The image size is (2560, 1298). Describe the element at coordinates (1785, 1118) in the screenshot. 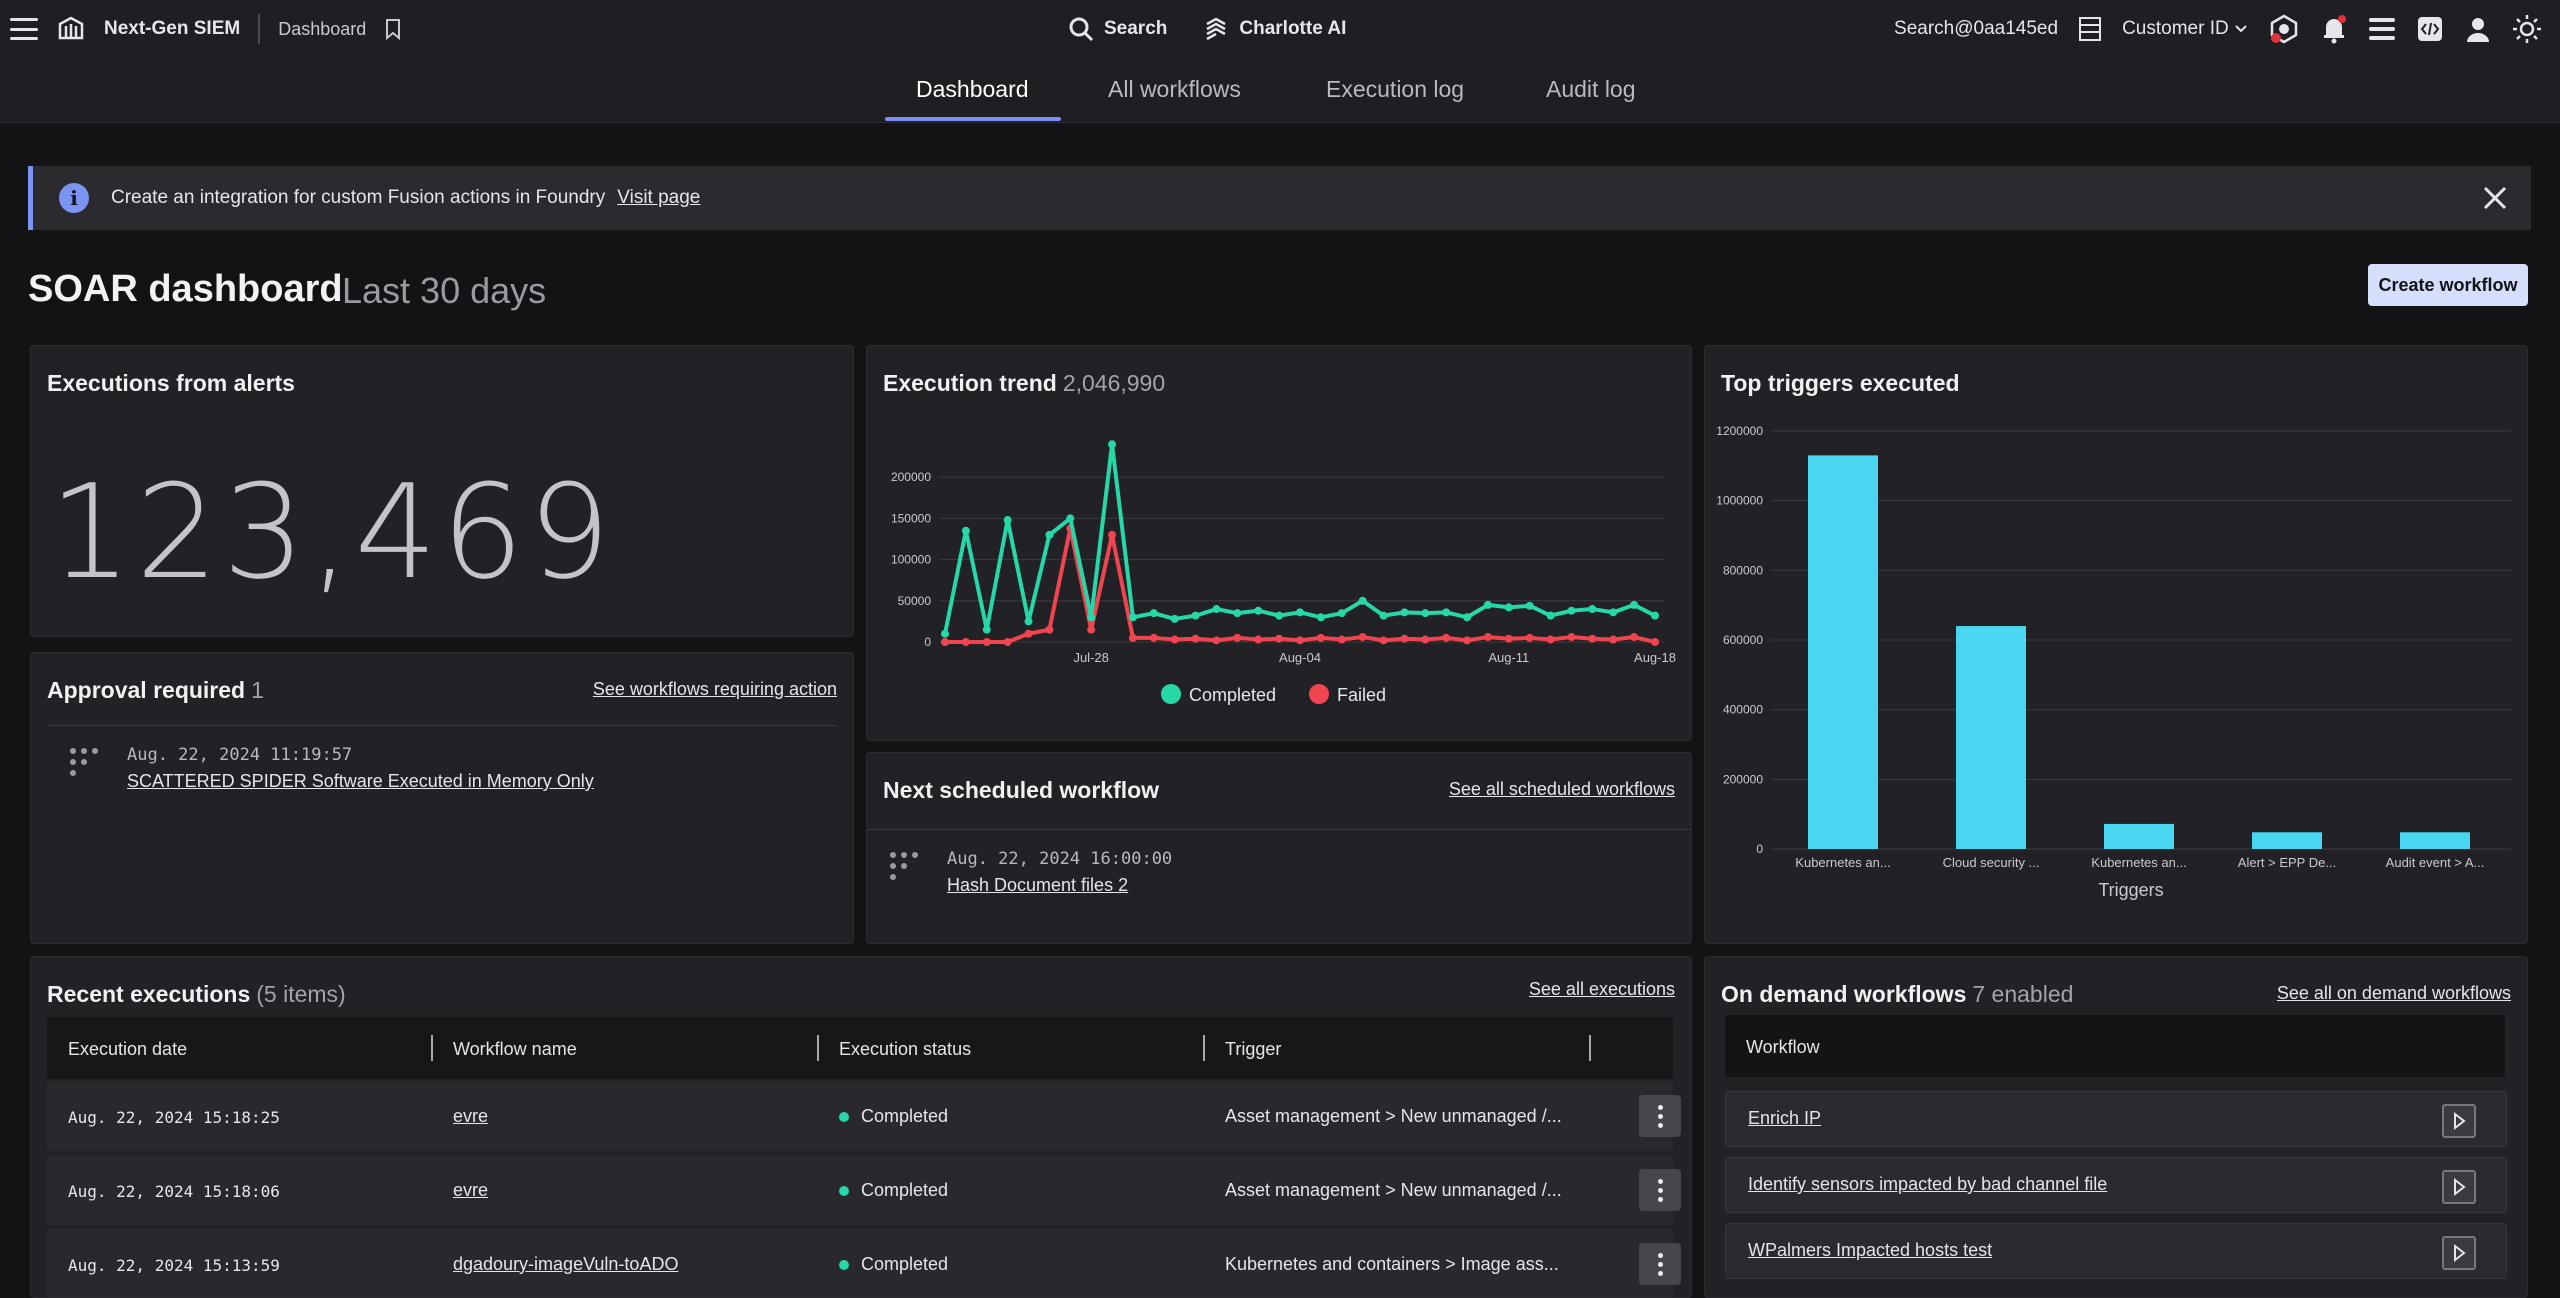

I see `on-demand-workflow-link: Enrich IP` at that location.